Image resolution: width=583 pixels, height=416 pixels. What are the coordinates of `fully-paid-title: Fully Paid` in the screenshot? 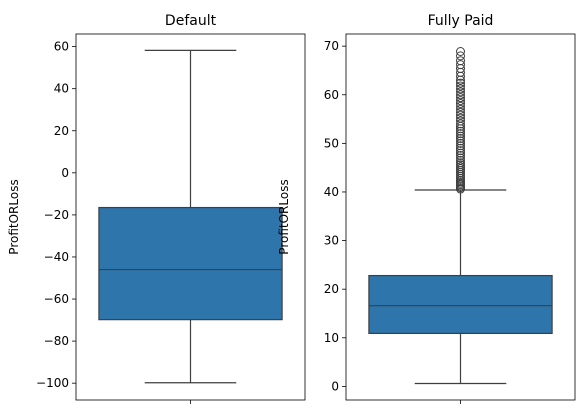 It's located at (461, 21).